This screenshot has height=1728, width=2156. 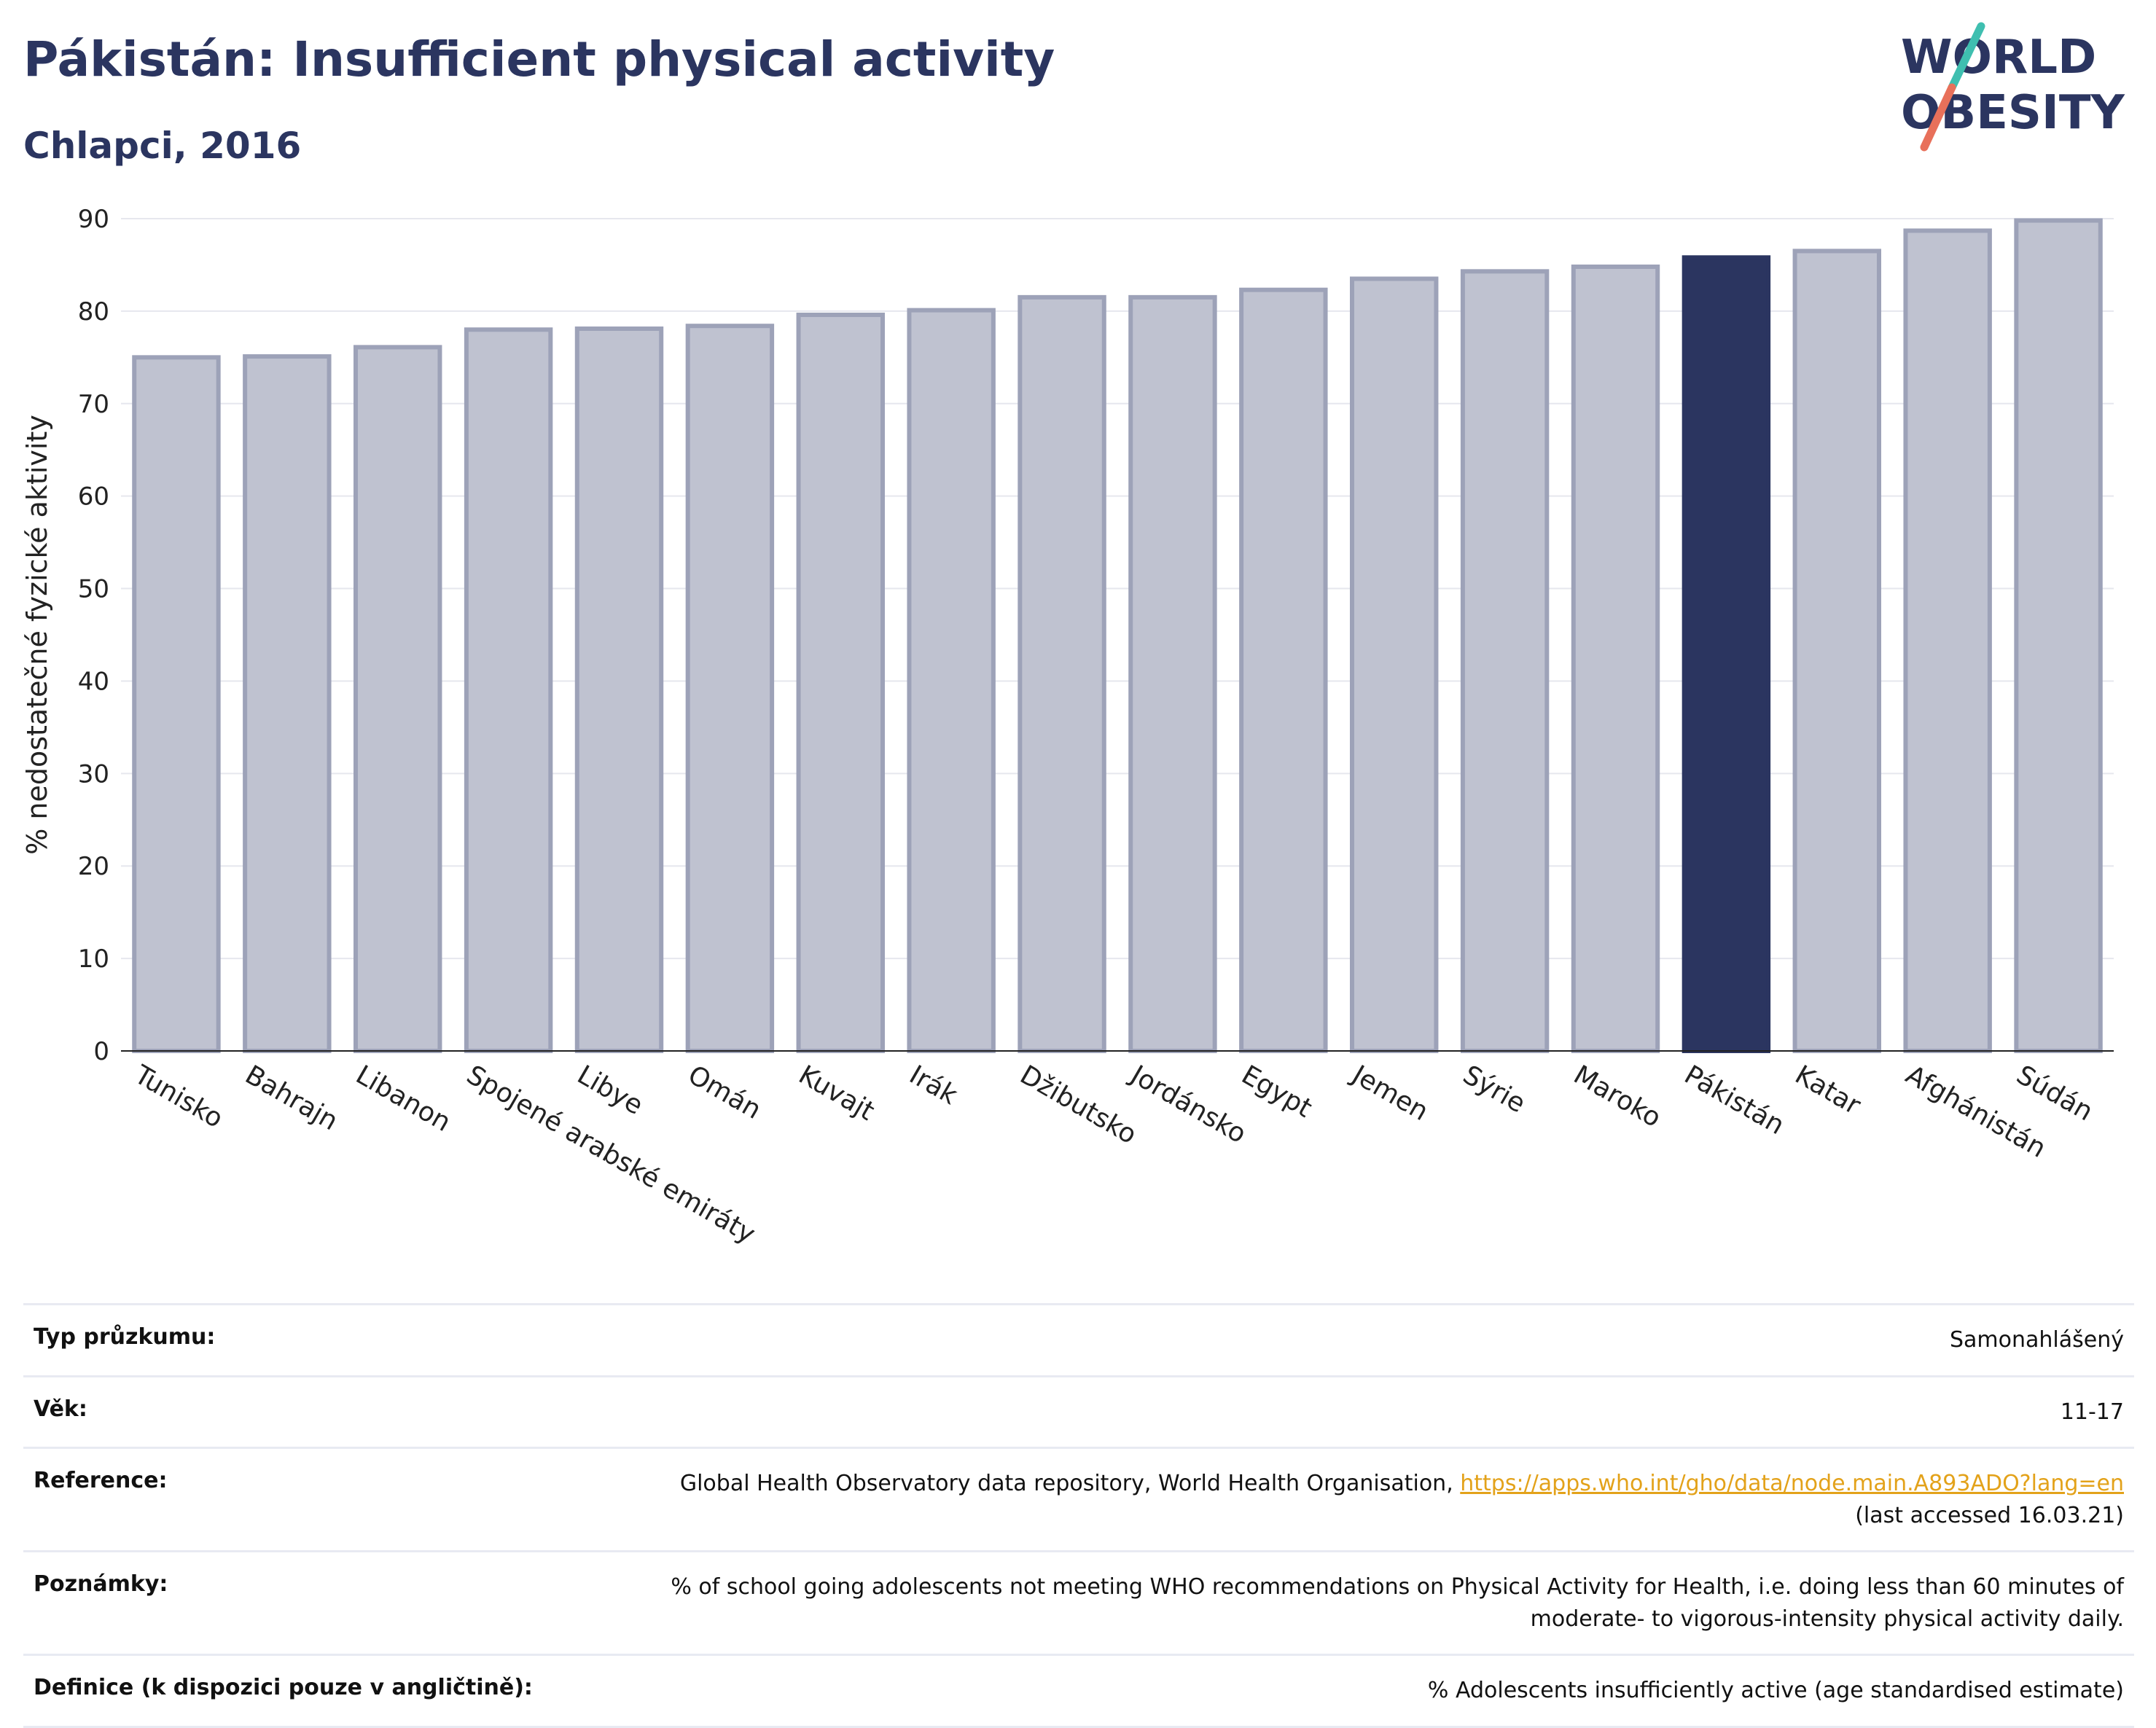 What do you see at coordinates (94, 635) in the screenshot?
I see `y-tick-labels: 0 10 20 30 40 50 60 70 80 90` at bounding box center [94, 635].